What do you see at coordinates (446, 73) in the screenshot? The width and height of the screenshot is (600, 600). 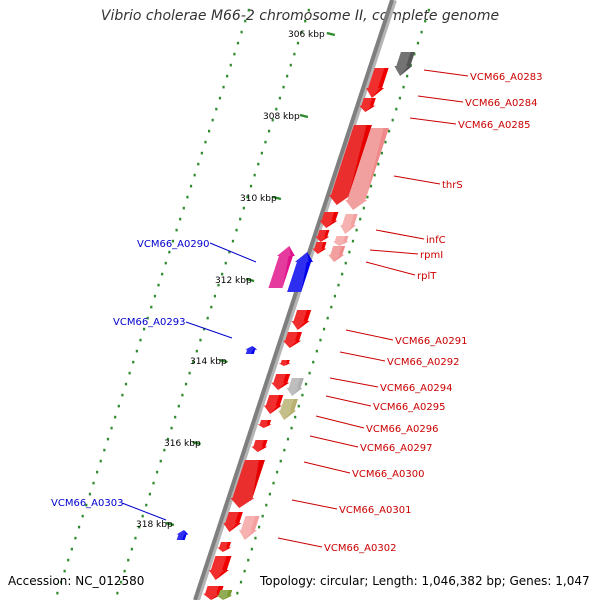 I see `leader-vcm66-a0283` at bounding box center [446, 73].